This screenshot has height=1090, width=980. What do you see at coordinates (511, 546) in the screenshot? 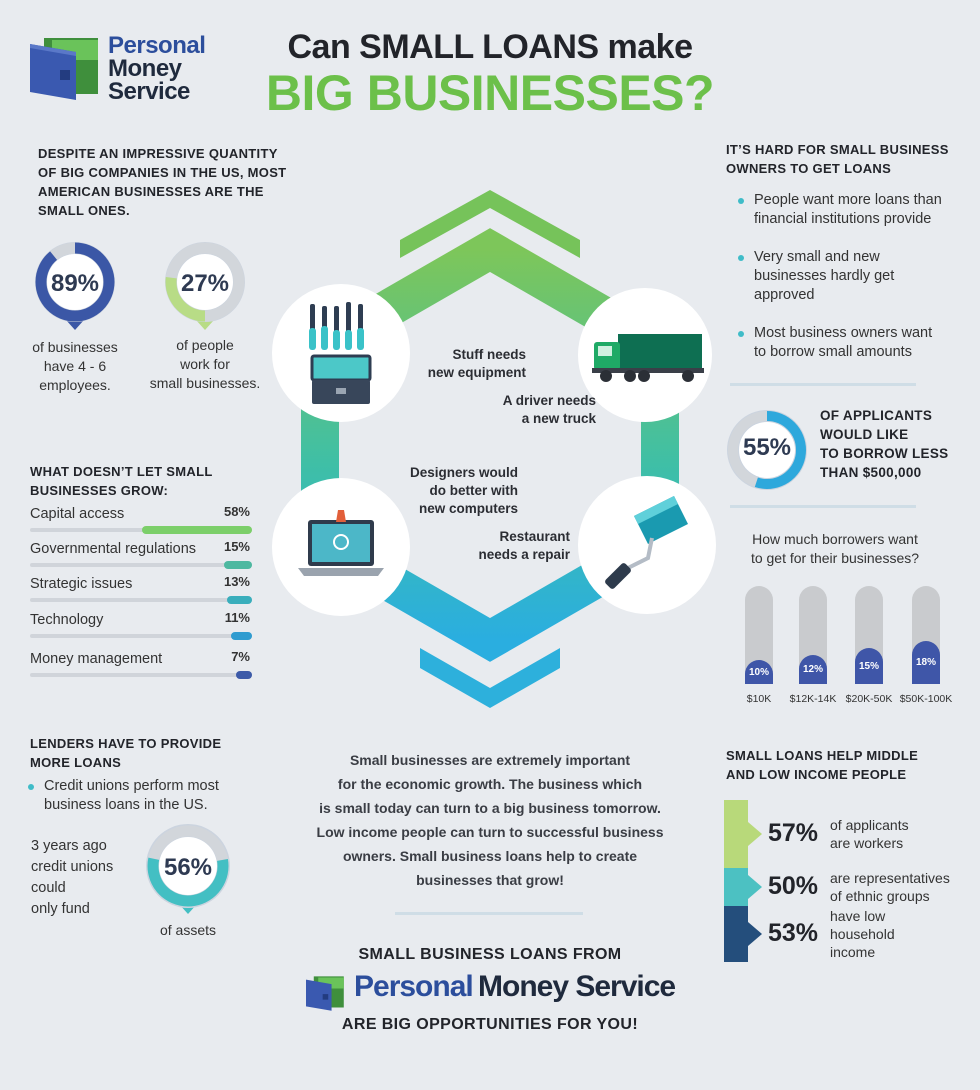
I see `caption-restaurant: Restaurant needs a repair` at bounding box center [511, 546].